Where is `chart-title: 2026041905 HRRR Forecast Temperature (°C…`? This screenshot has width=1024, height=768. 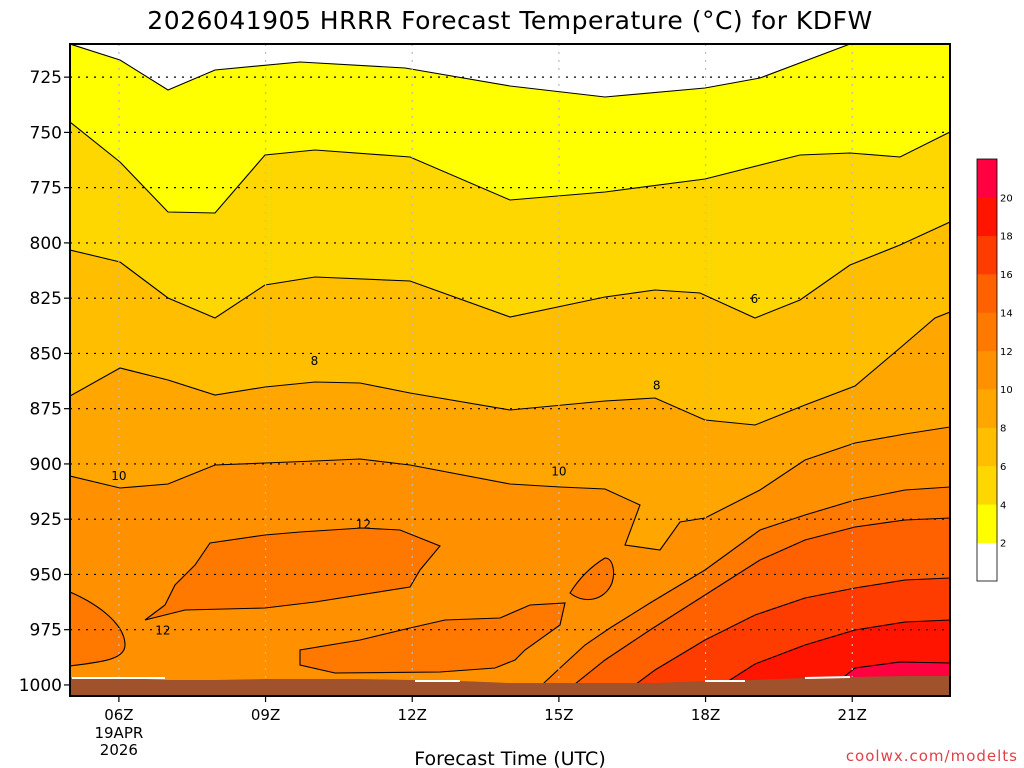 chart-title: 2026041905 HRRR Forecast Temperature (°C… is located at coordinates (509, 20).